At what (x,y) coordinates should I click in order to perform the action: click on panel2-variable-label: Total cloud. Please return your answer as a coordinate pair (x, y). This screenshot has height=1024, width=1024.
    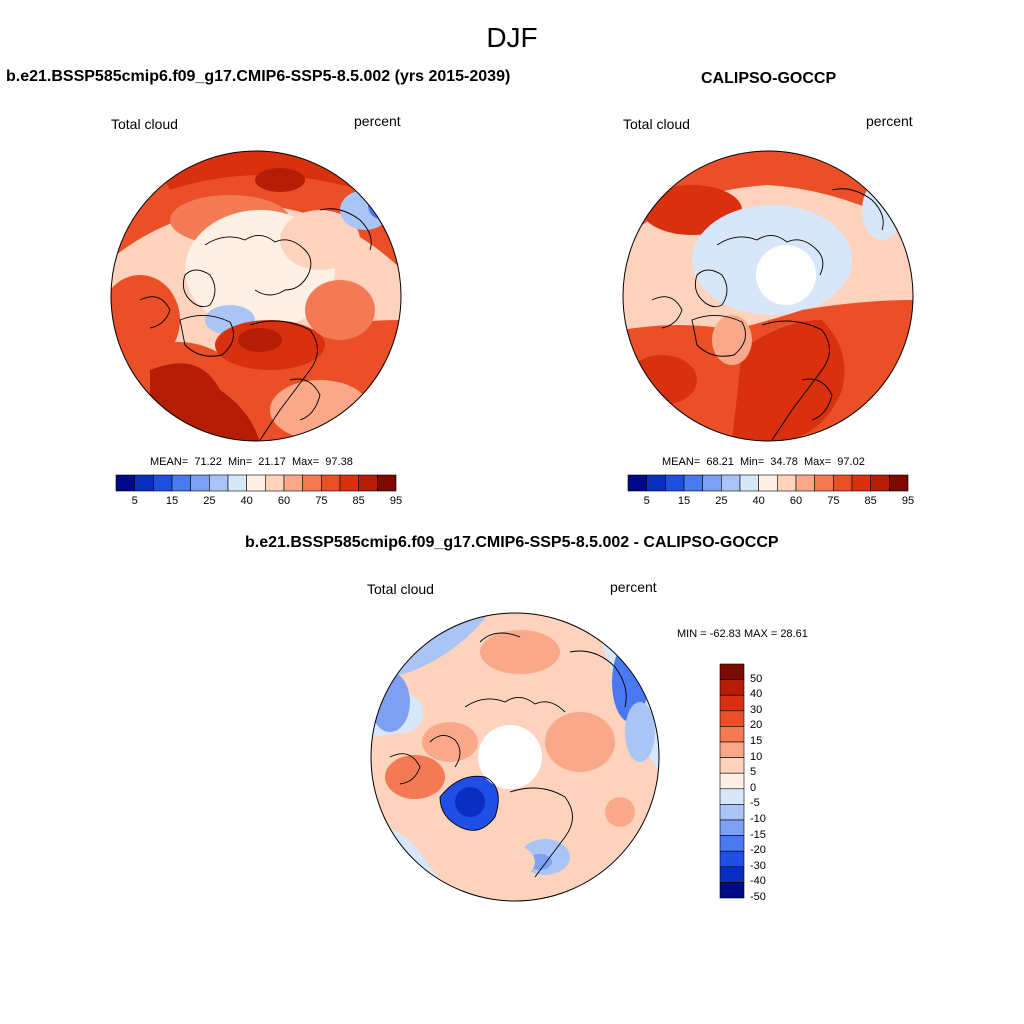
    Looking at the image, I should click on (656, 124).